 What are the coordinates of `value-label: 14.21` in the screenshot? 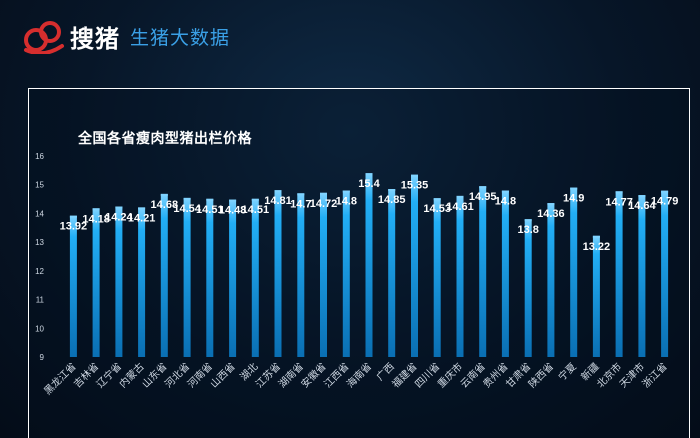 It's located at (142, 218).